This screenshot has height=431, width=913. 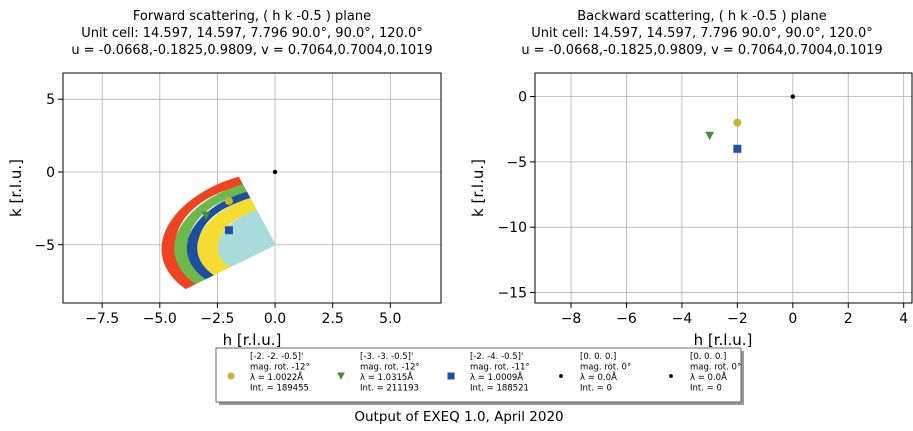 I want to click on forward-coverage, so click(x=218, y=233).